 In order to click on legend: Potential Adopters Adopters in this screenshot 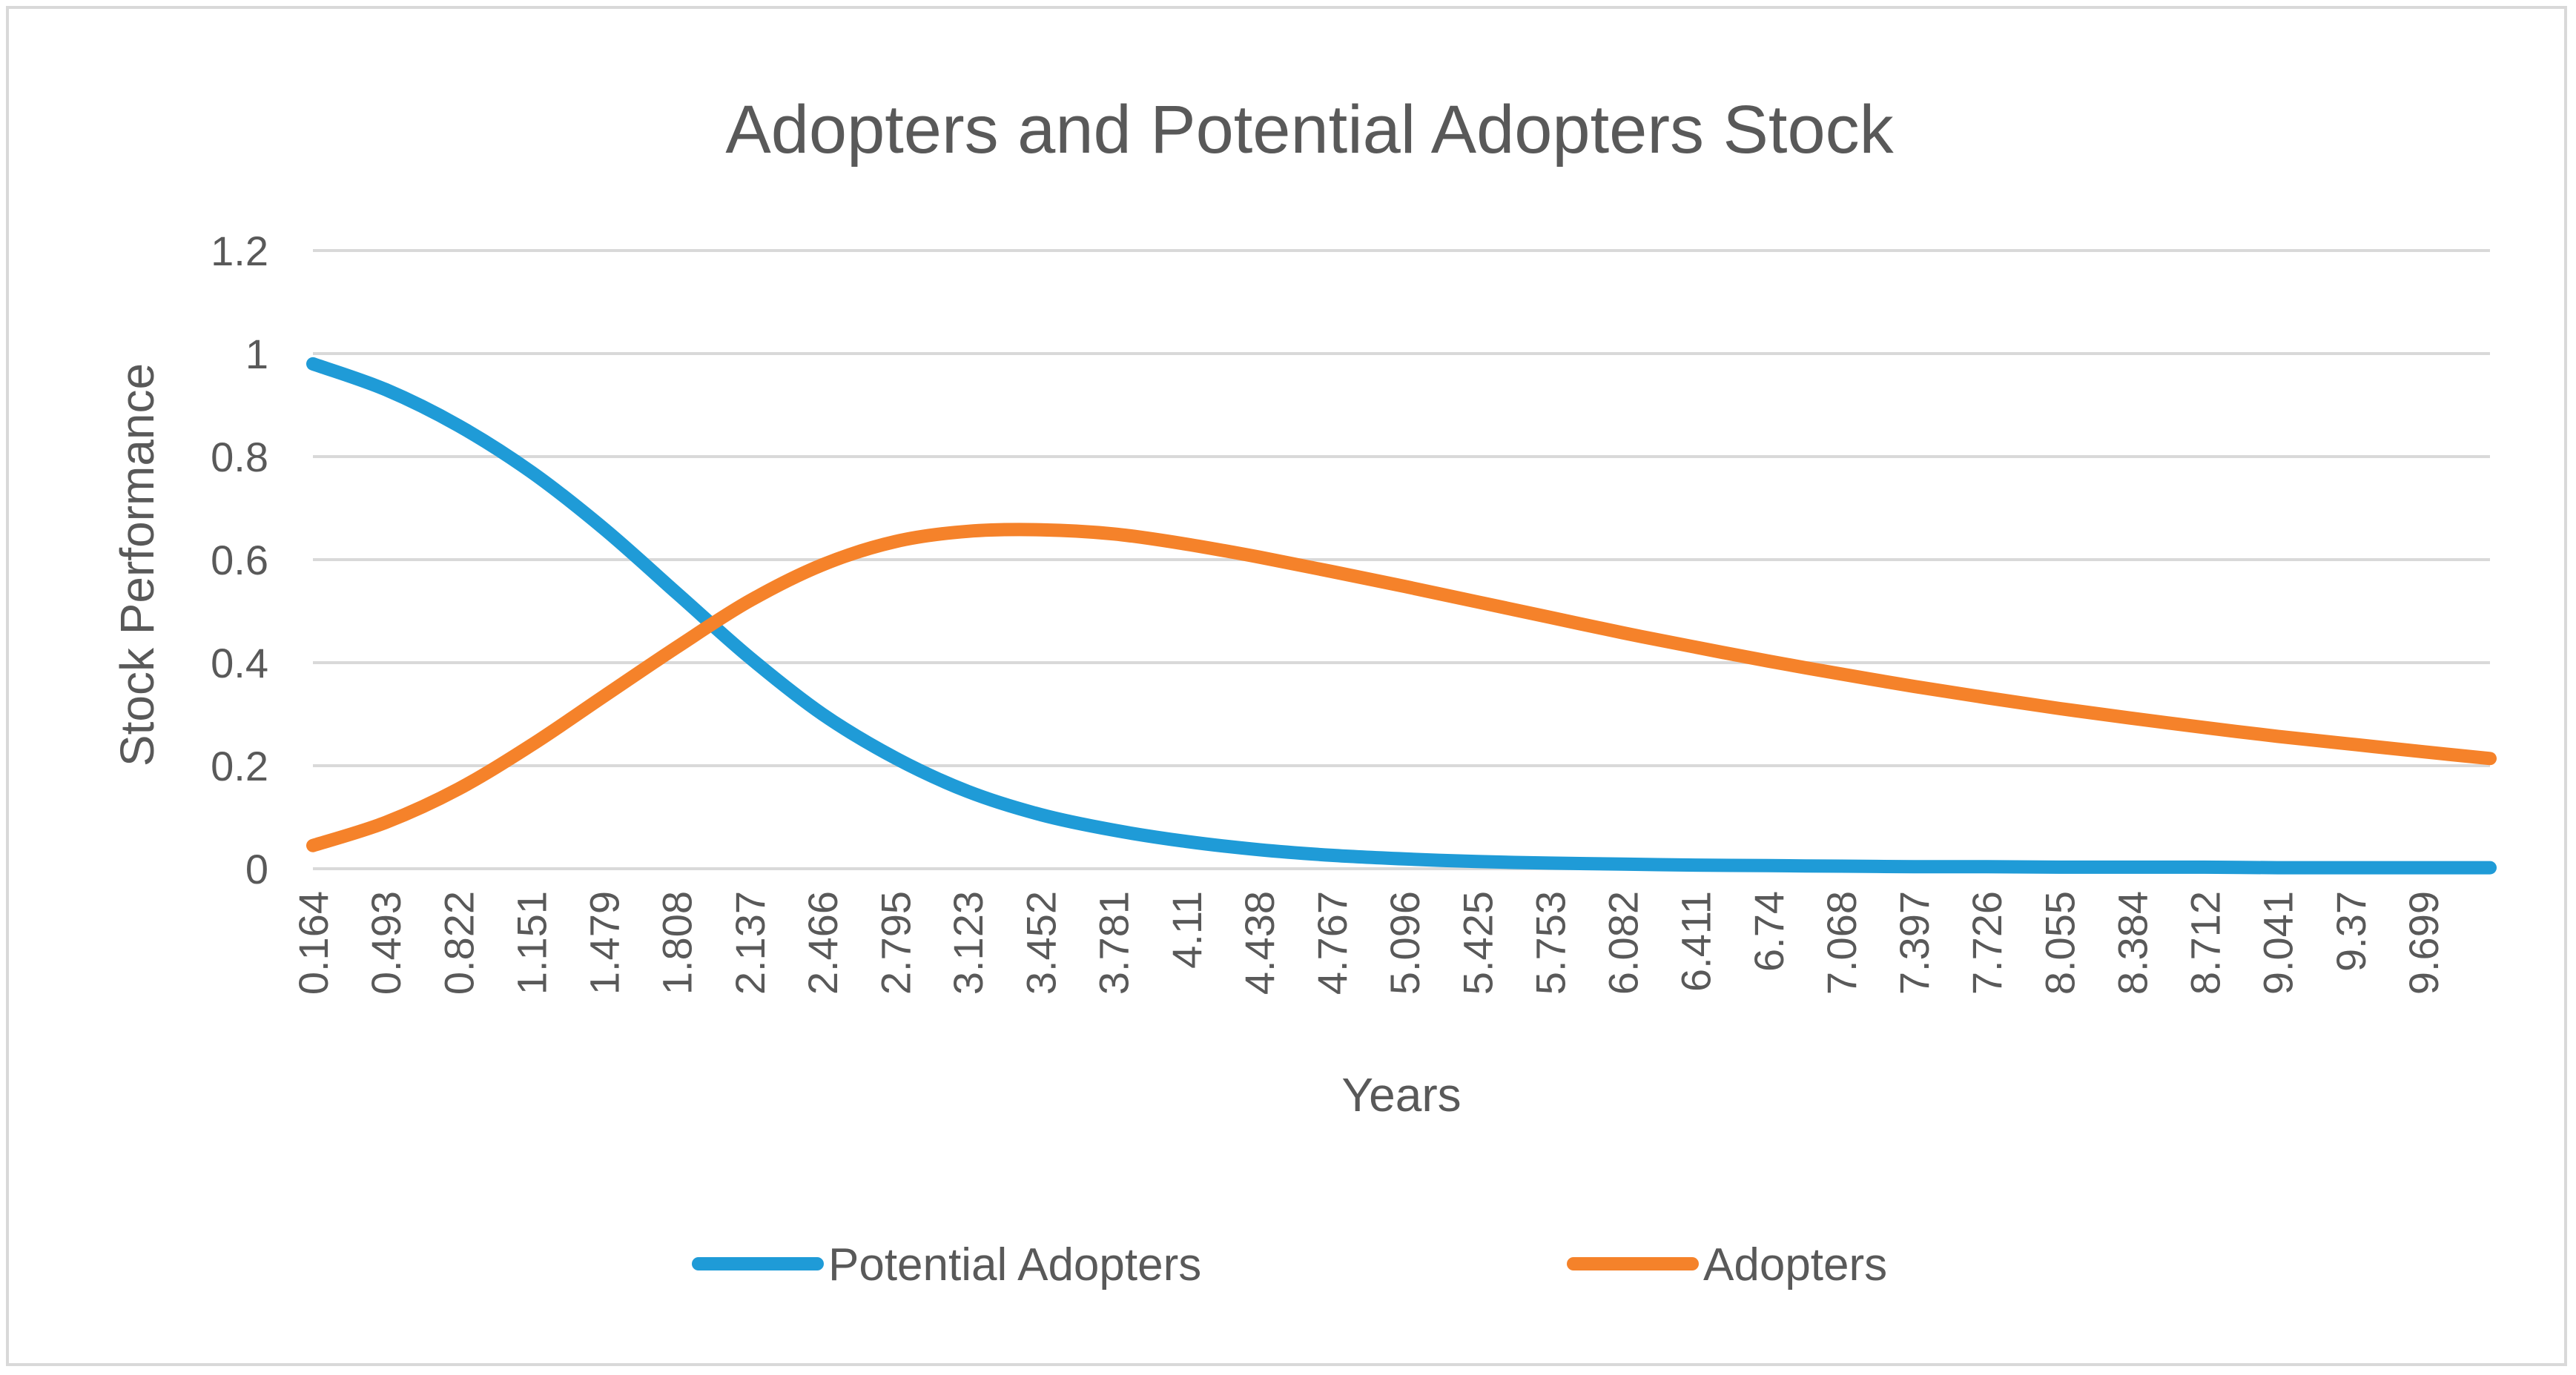, I will do `click(1289, 1265)`.